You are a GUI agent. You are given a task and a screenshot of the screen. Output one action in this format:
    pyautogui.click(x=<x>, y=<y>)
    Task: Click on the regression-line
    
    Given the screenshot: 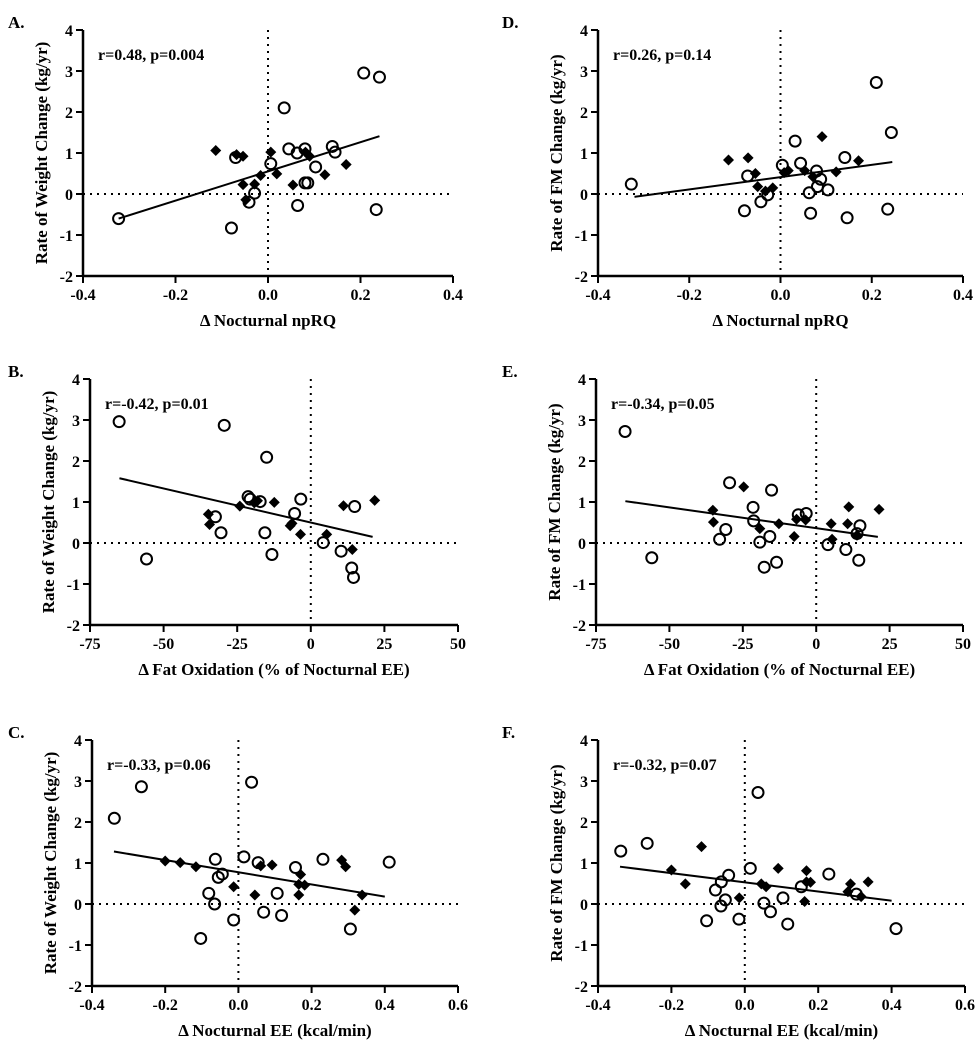 What is the action you would take?
    pyautogui.click(x=249, y=874)
    